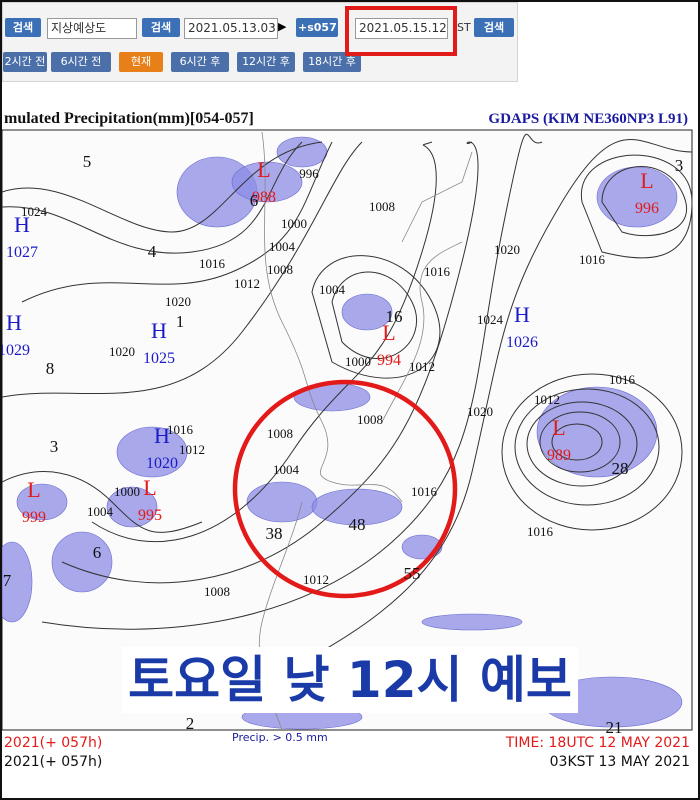  What do you see at coordinates (180, 321) in the screenshot?
I see `precip-label: 1` at bounding box center [180, 321].